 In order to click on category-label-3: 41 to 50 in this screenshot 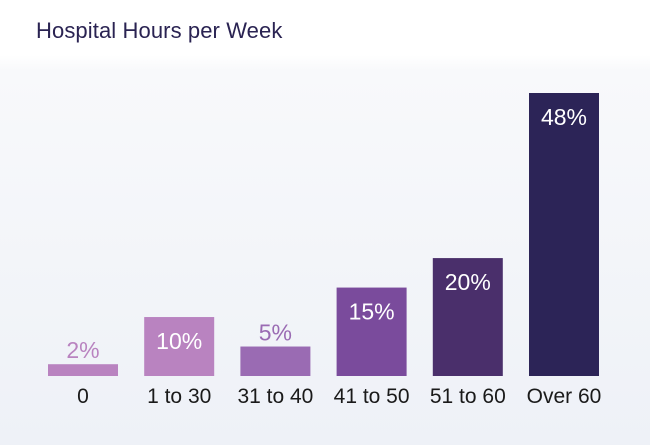, I will do `click(372, 396)`.